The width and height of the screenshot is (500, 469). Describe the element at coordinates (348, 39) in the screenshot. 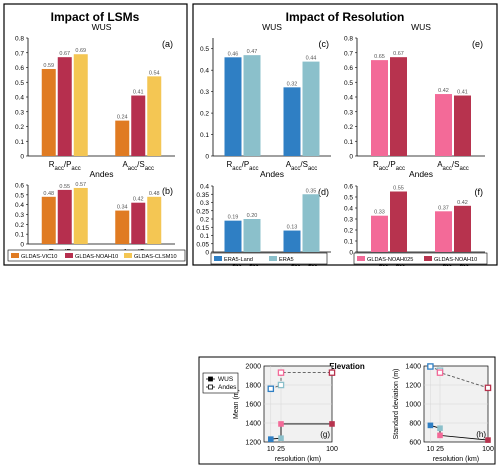

I see `y-tick-label: 0.8` at that location.